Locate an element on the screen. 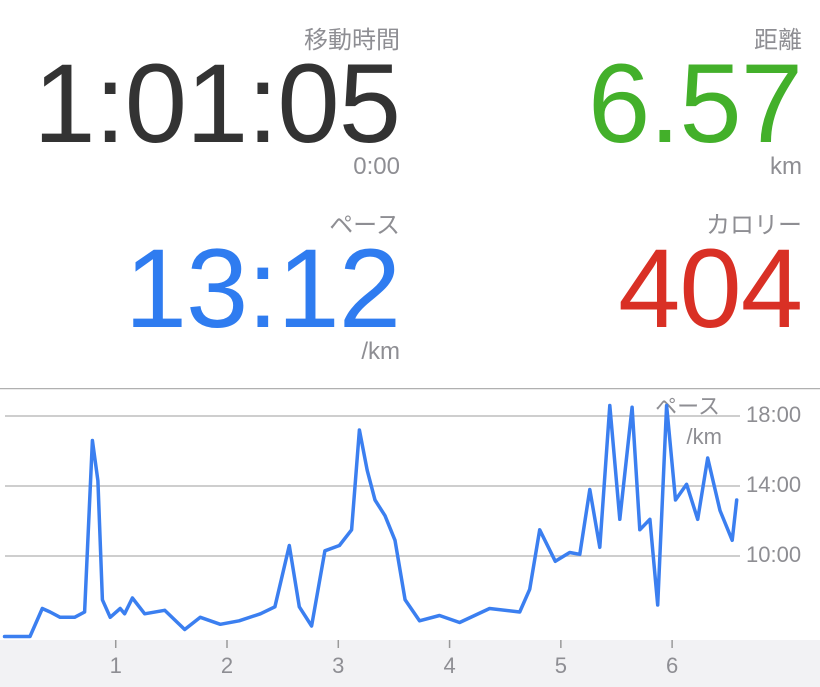  stat-unit: km is located at coordinates (786, 166).